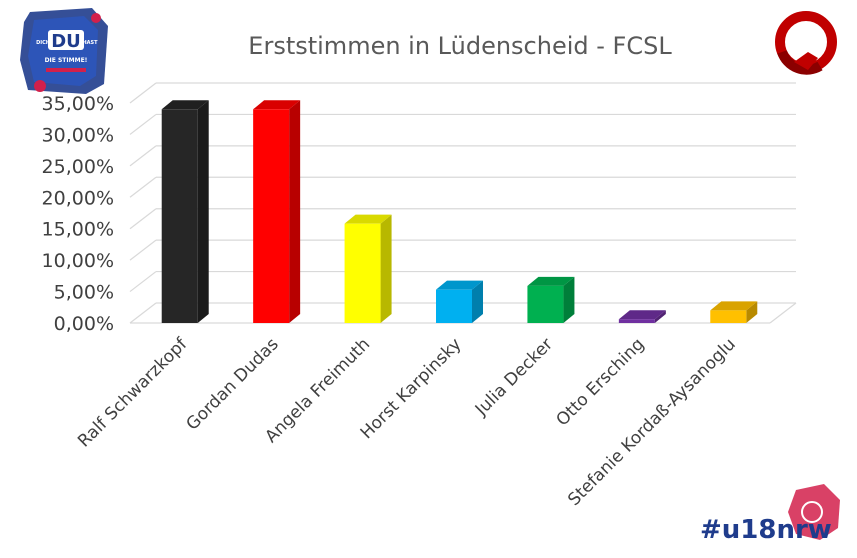 The height and width of the screenshot is (558, 857). Describe the element at coordinates (84, 324) in the screenshot. I see `y-tick-label: 0,00%` at that location.